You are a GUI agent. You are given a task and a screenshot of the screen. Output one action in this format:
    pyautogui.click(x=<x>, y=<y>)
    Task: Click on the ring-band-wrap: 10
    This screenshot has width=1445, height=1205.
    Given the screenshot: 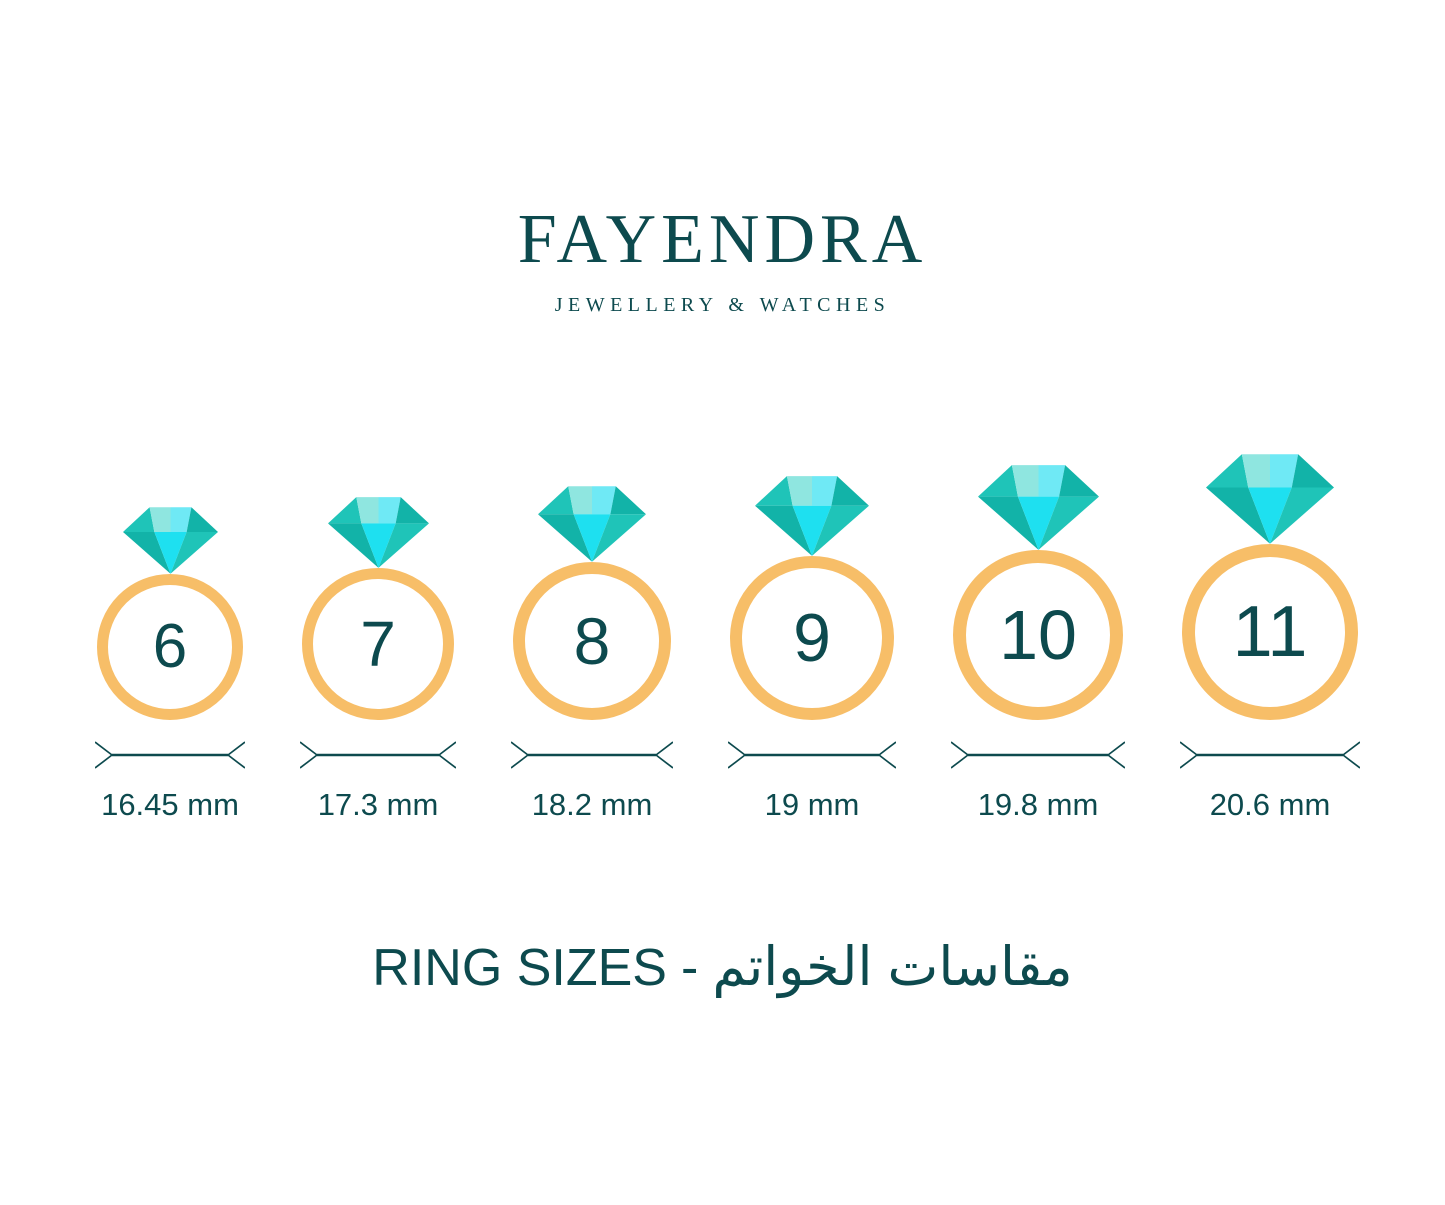 What is the action you would take?
    pyautogui.click(x=1038, y=635)
    